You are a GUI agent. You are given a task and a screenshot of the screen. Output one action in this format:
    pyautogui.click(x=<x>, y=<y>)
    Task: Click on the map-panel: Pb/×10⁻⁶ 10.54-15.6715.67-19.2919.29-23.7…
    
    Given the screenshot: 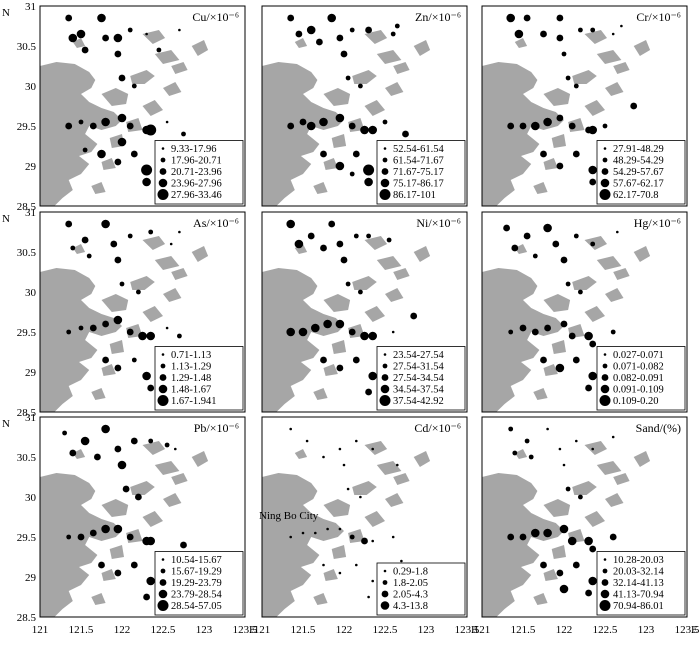 What is the action you would take?
    pyautogui.click(x=130, y=524)
    